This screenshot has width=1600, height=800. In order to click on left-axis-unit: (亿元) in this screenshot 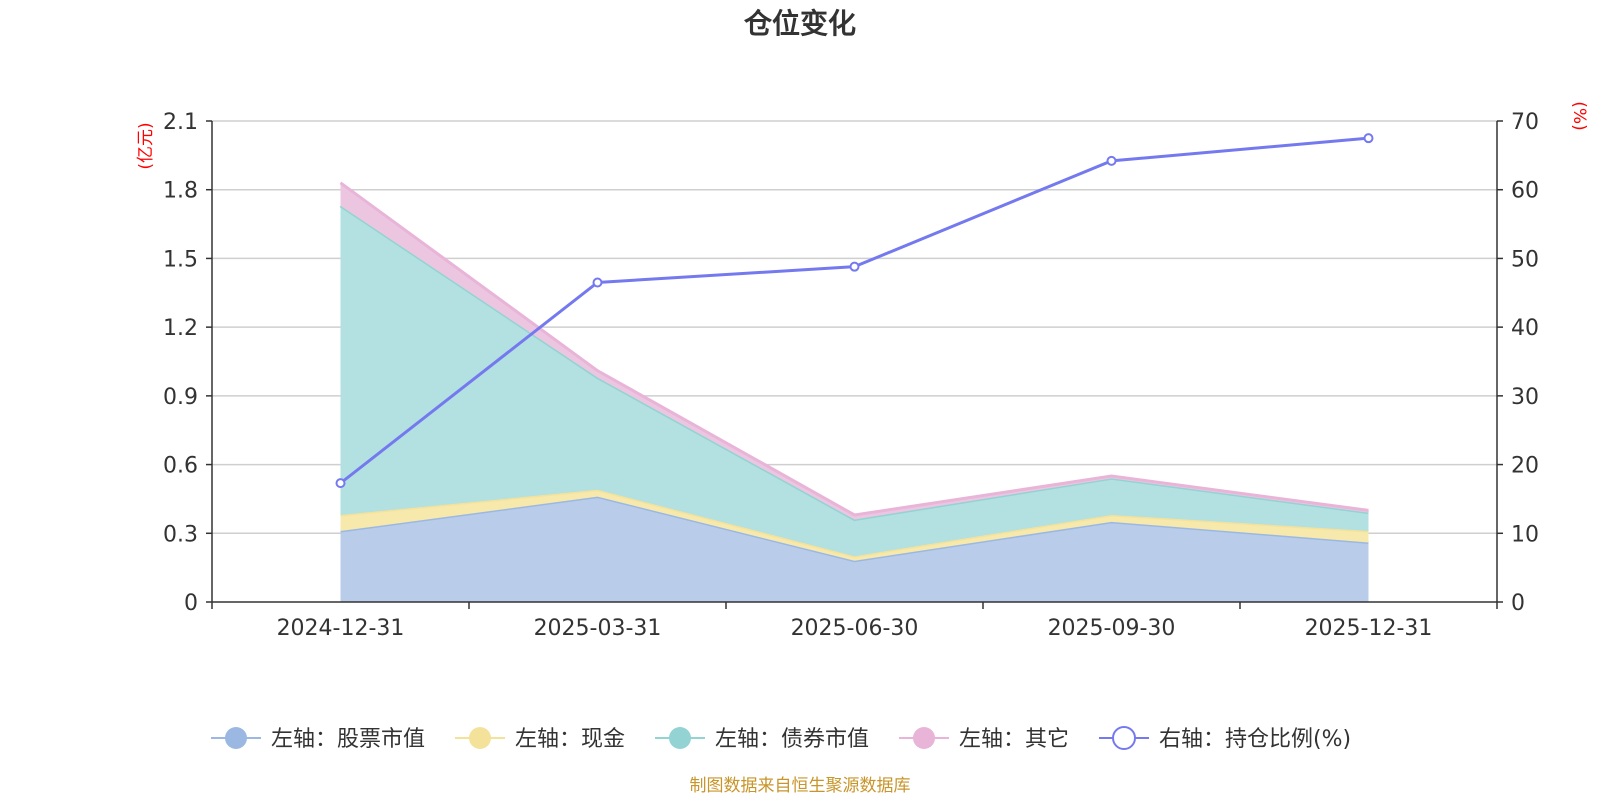, I will do `click(146, 145)`.